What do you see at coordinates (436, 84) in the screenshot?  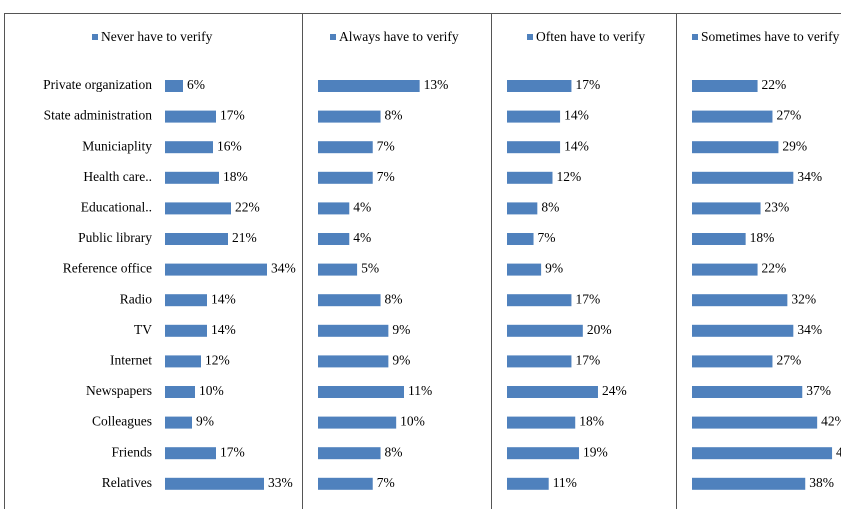 I see `value-label: 13%` at bounding box center [436, 84].